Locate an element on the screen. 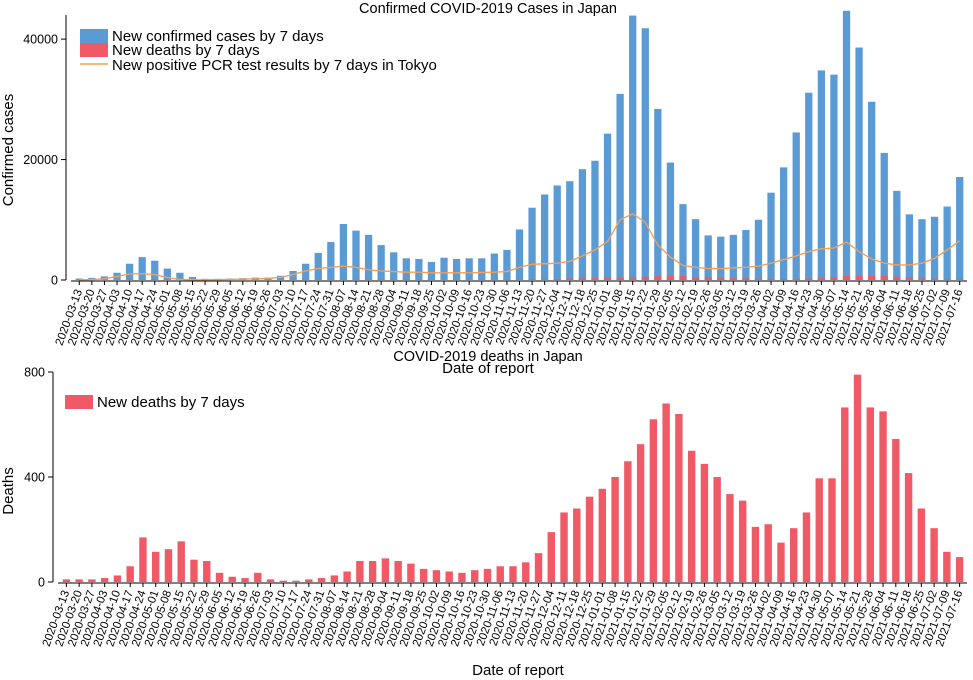  cases-x-axis-label: Date of report is located at coordinates (488, 368).